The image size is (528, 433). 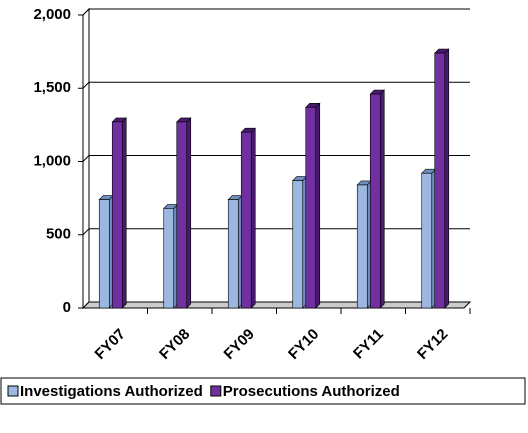 I want to click on x-tick-label: FY12, so click(x=432, y=344).